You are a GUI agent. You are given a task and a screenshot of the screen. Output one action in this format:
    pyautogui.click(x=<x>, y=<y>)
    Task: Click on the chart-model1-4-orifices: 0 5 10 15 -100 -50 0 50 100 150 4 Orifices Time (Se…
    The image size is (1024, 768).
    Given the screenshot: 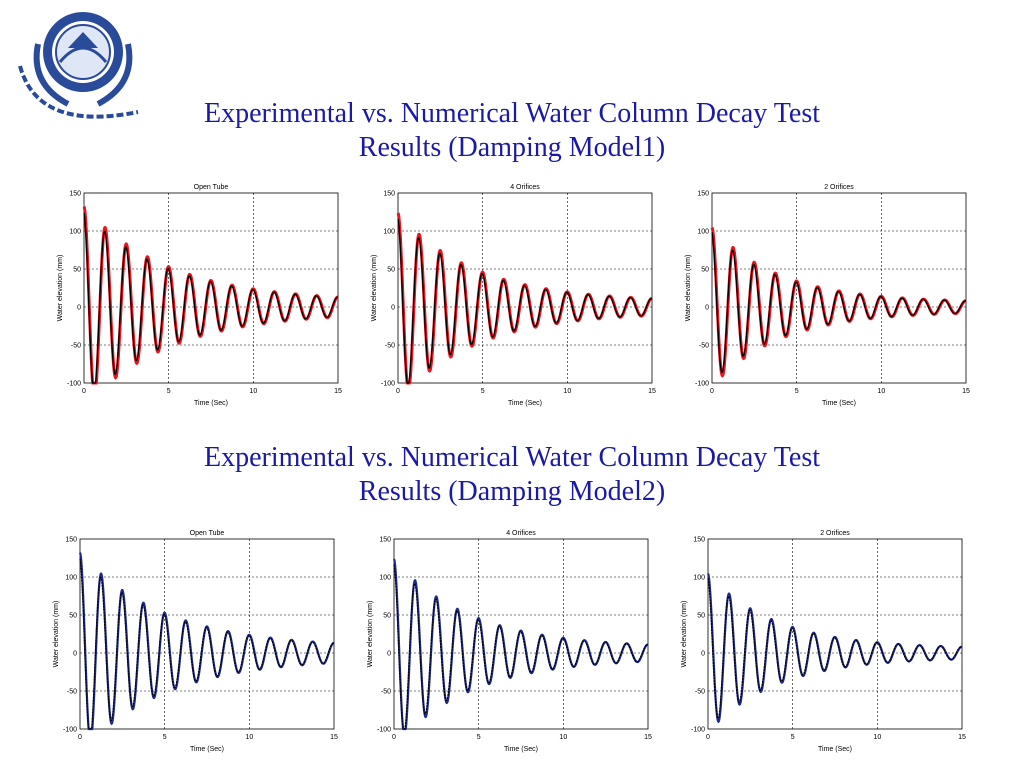 What is the action you would take?
    pyautogui.click(x=513, y=295)
    